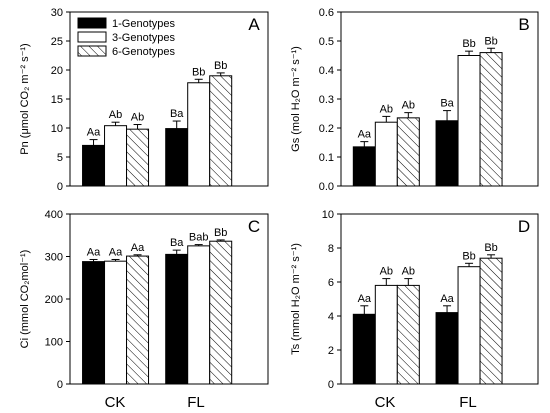 The height and width of the screenshot is (413, 550). Describe the element at coordinates (143, 24) in the screenshot. I see `legend-label: 1-Genotypes` at that location.